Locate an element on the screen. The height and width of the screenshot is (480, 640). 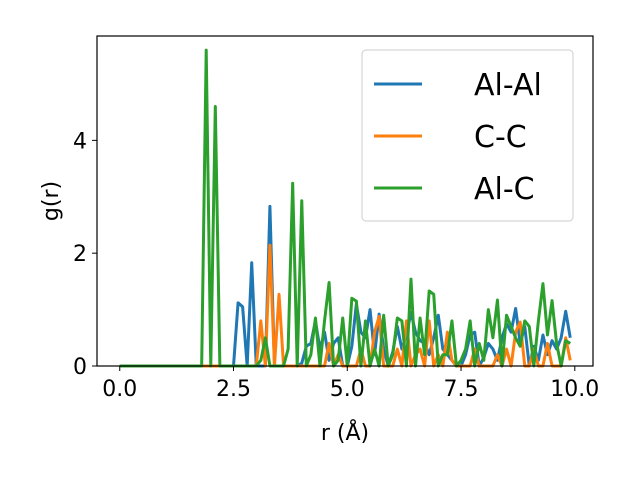
x-axis-label: r (Å) is located at coordinates (345, 432).